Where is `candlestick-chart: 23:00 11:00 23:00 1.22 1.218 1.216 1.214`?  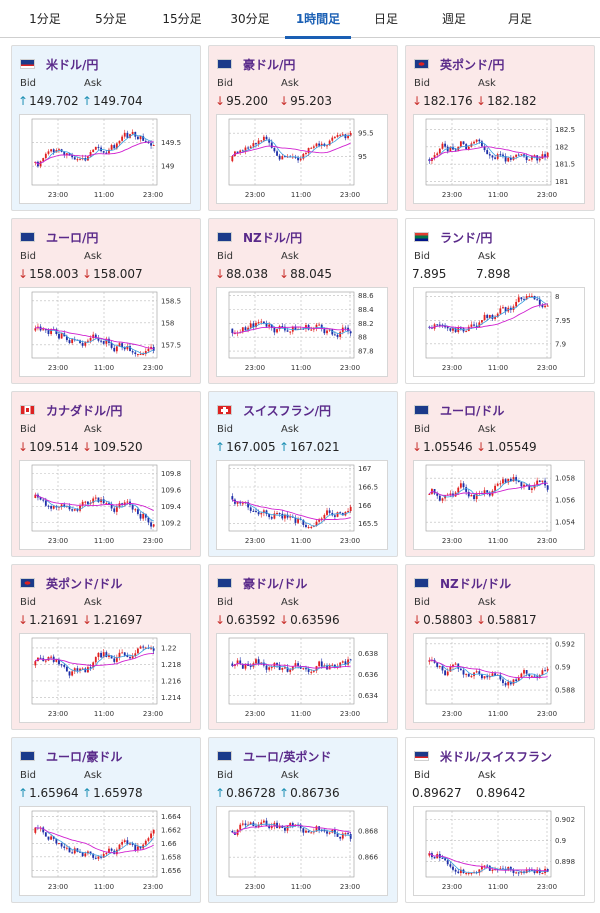
candlestick-chart: 23:00 11:00 23:00 1.22 1.218 1.216 1.214 is located at coordinates (105, 678).